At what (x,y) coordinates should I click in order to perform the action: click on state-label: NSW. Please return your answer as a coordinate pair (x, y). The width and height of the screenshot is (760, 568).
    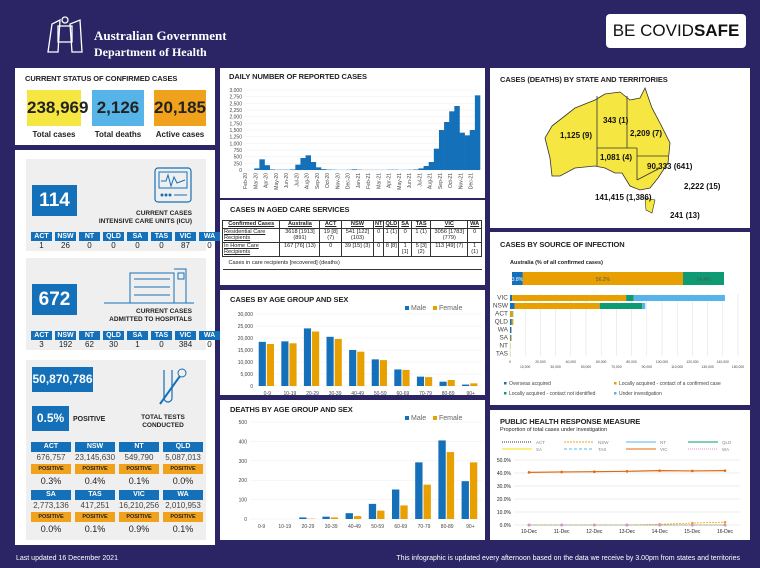
    Looking at the image, I should click on (65, 236).